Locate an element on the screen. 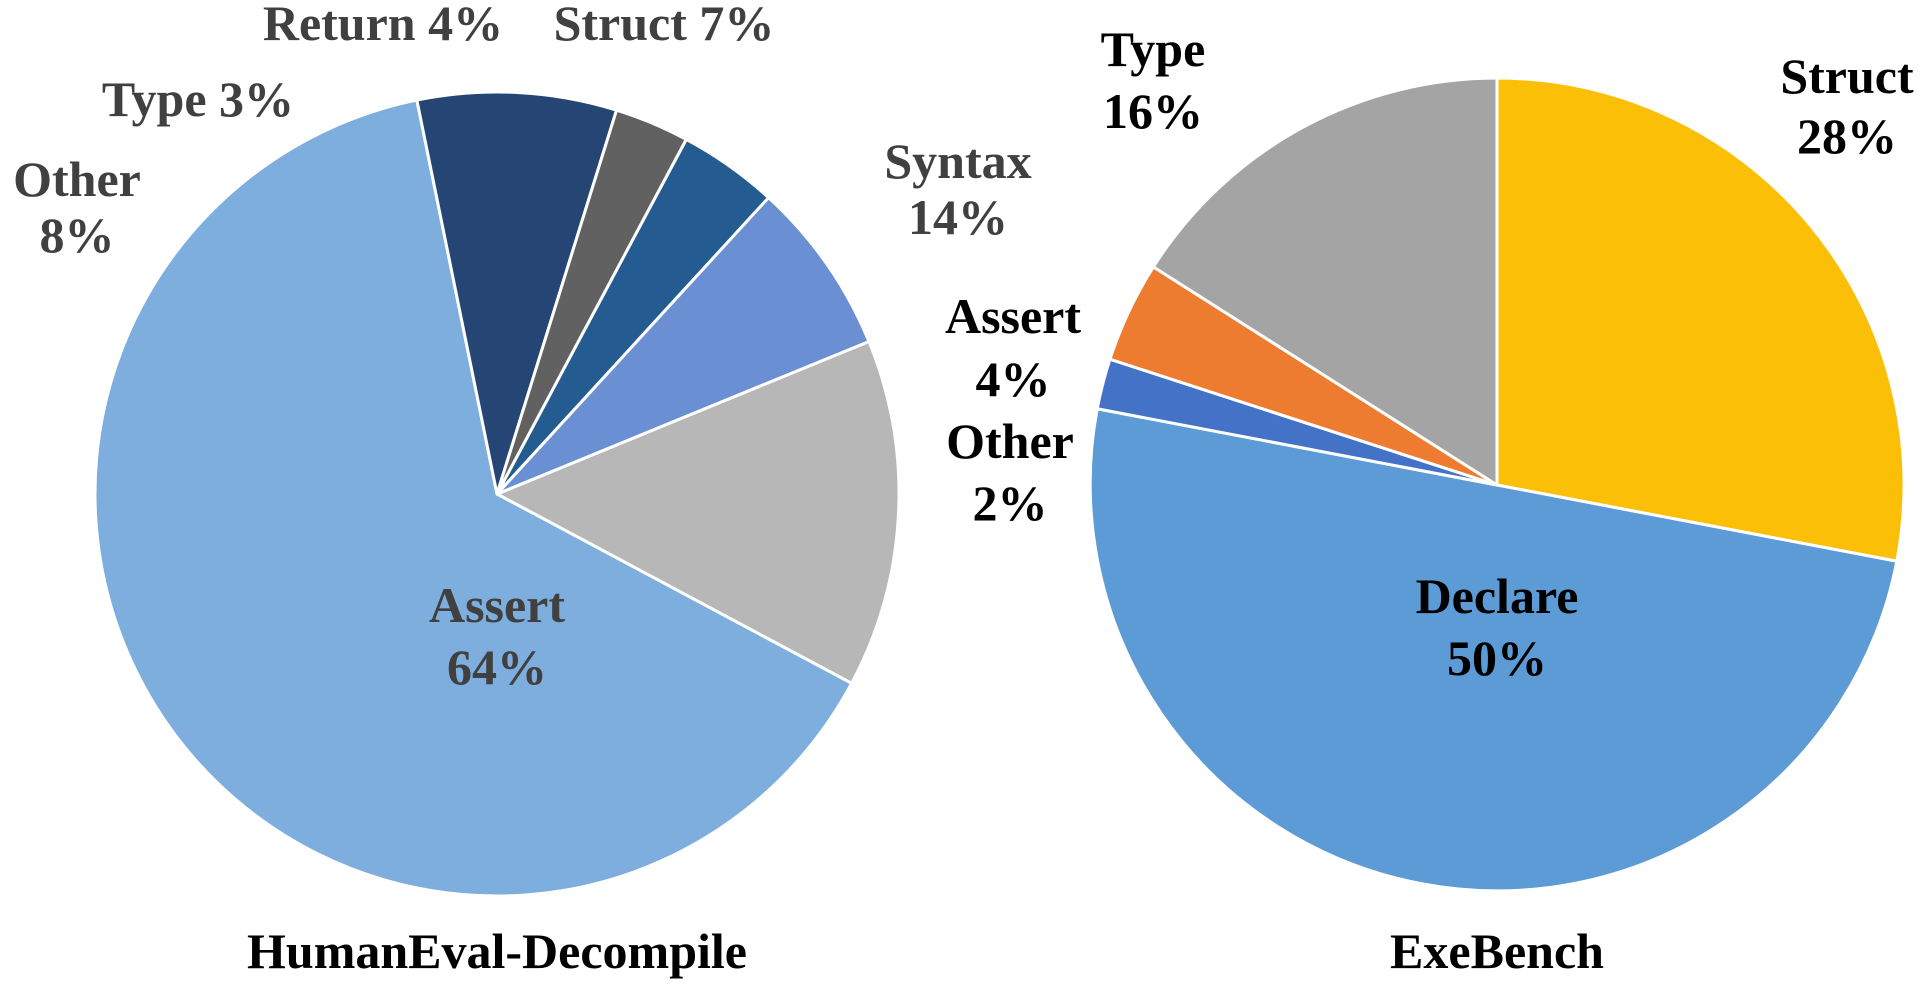 The width and height of the screenshot is (1931, 984). humaneval-decompile-label-syntax: Syntax 14% is located at coordinates (957, 189).